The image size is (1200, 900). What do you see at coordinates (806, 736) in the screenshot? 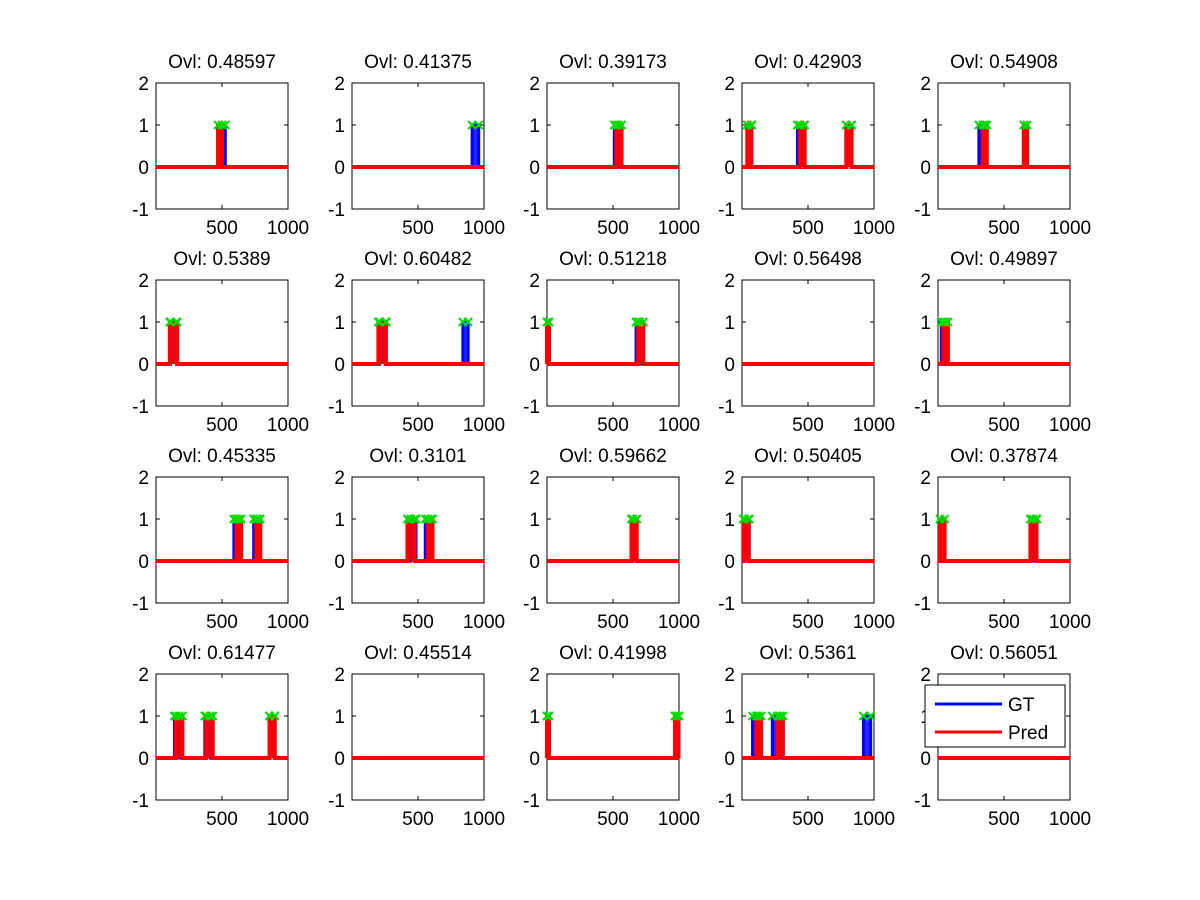
I see `subplot-19: Ovl: 0.5361 -1 0 1 2 500 1000` at bounding box center [806, 736].